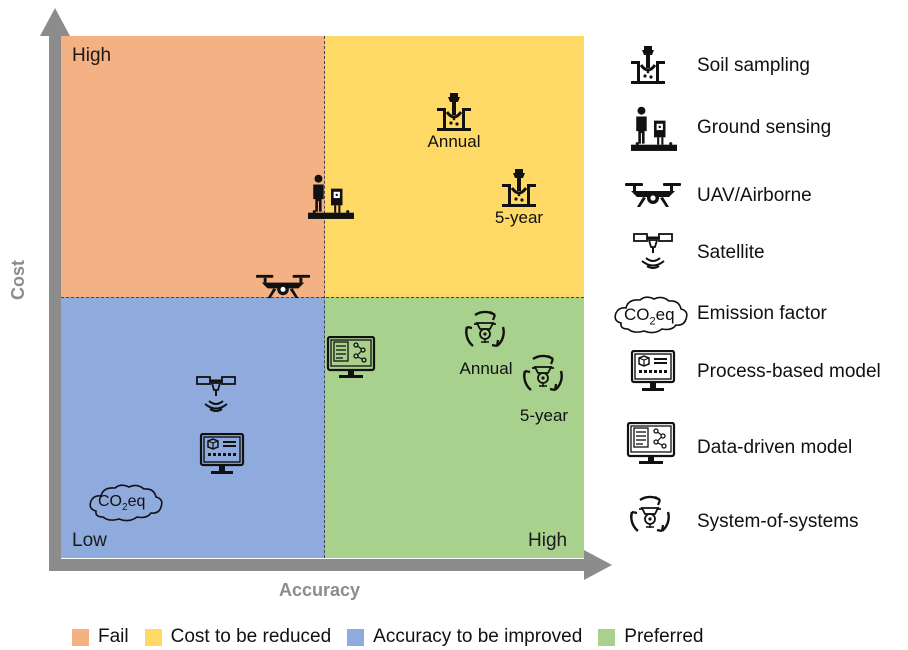  I want to click on legend-co2eq-icon: CO2eq, so click(652, 315).